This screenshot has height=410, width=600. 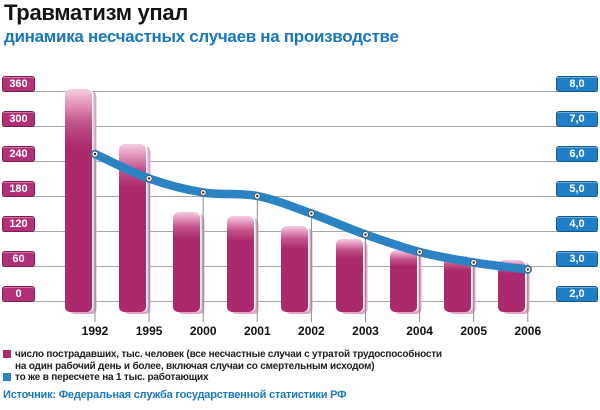 What do you see at coordinates (577, 189) in the screenshot?
I see `right-axis-tick: 5,0` at bounding box center [577, 189].